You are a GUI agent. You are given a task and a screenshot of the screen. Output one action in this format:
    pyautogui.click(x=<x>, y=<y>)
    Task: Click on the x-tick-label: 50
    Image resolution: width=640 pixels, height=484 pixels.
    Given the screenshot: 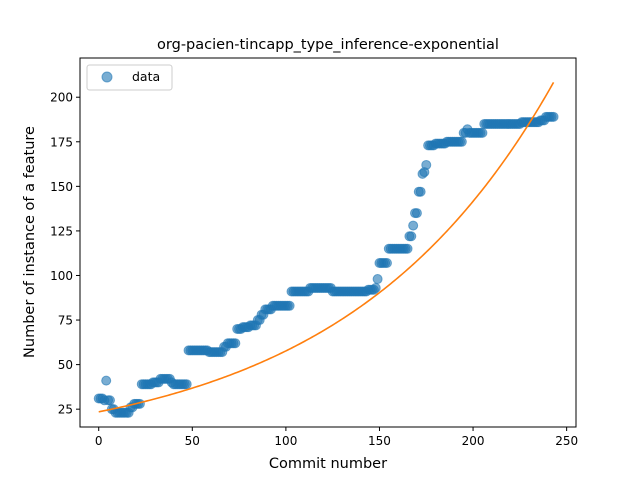 What is the action you would take?
    pyautogui.click(x=192, y=441)
    